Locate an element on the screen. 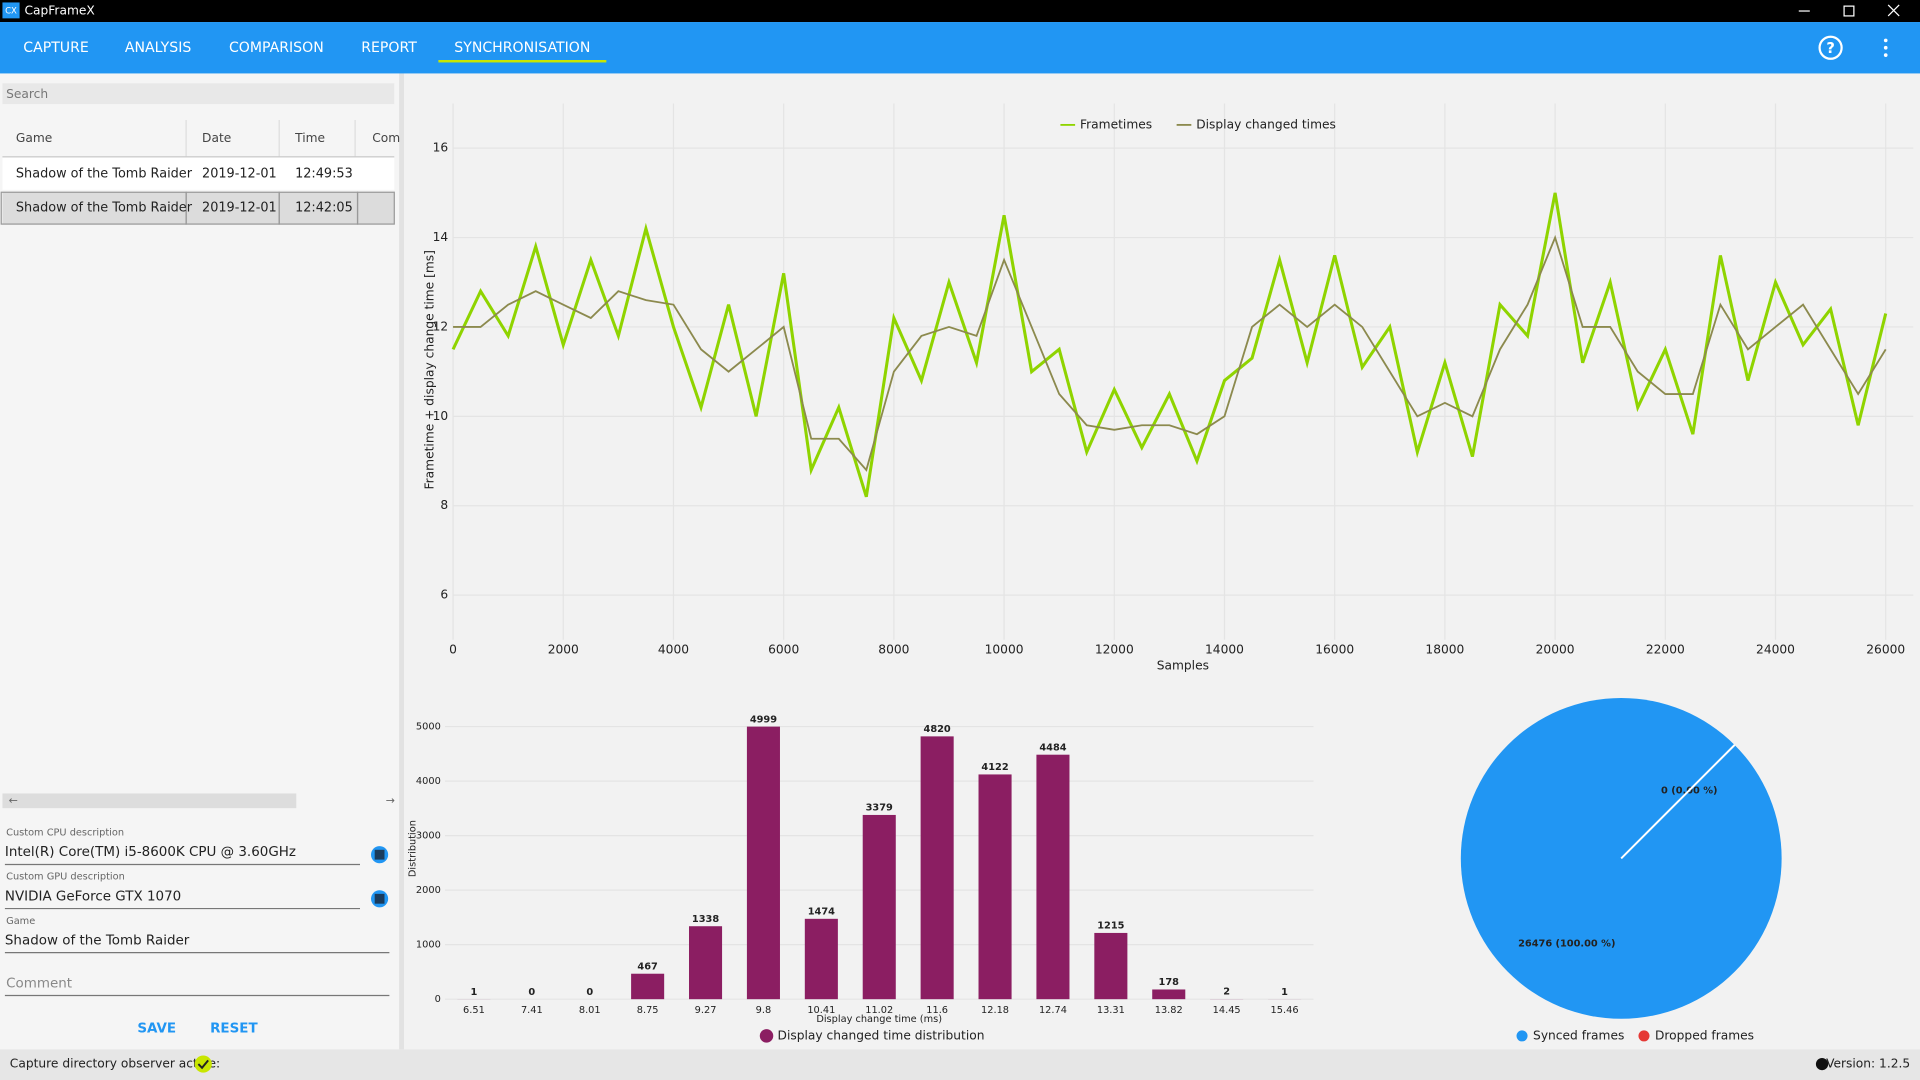  nav-tab: SYNCHRONISATION is located at coordinates (522, 48).